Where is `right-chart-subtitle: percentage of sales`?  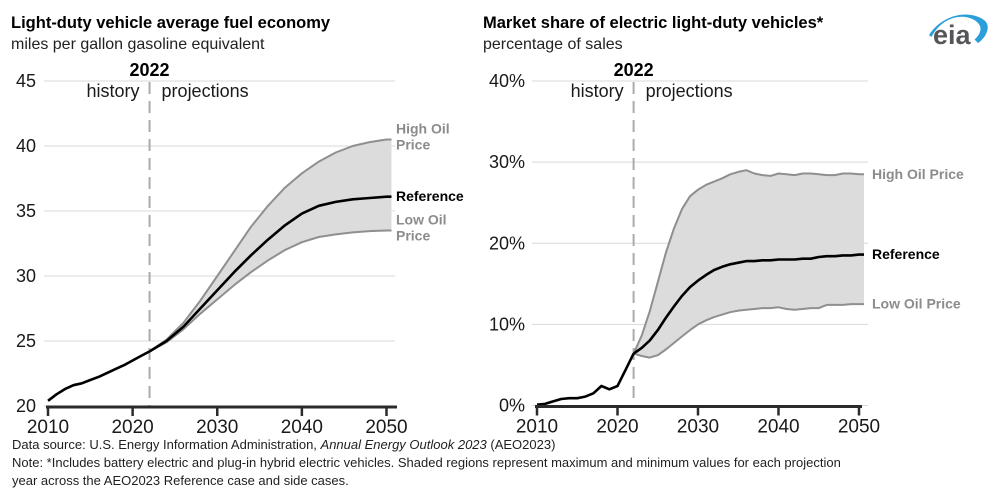 right-chart-subtitle: percentage of sales is located at coordinates (553, 44).